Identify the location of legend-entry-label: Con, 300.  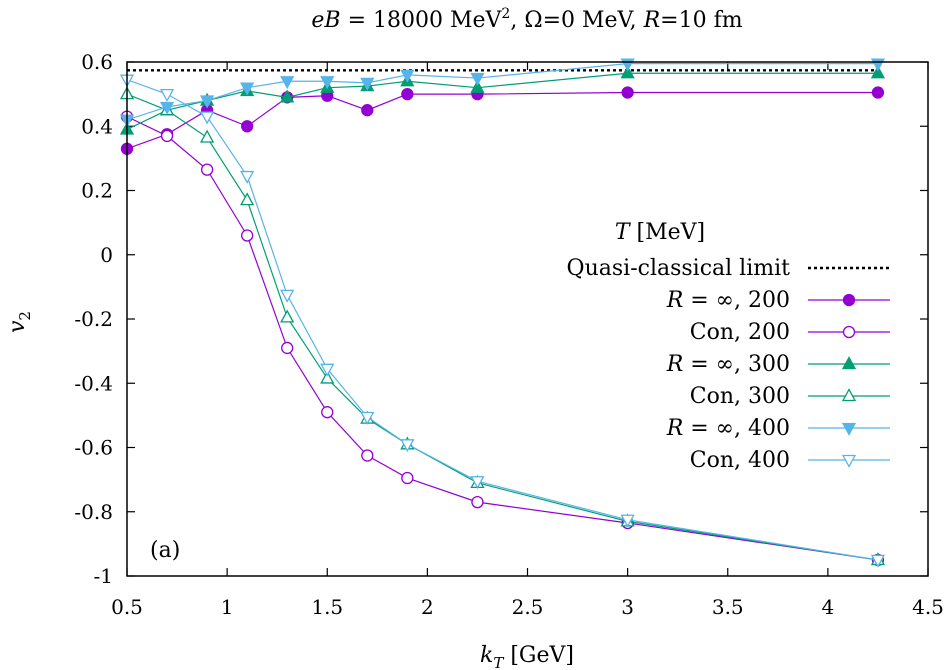
(740, 396).